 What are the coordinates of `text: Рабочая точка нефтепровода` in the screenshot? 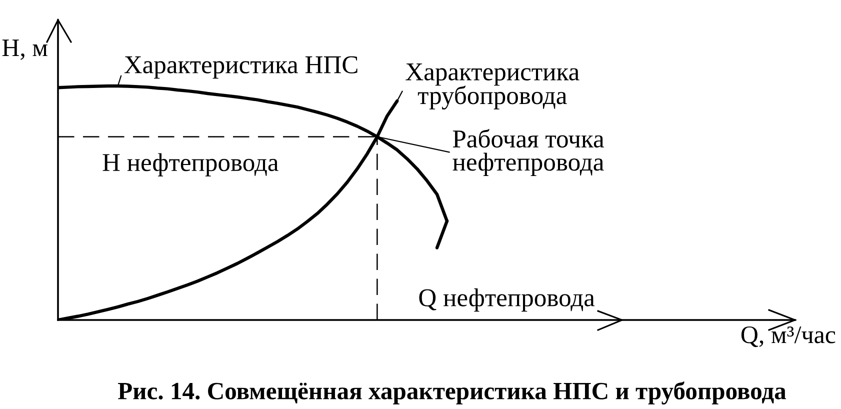 It's located at (528, 152).